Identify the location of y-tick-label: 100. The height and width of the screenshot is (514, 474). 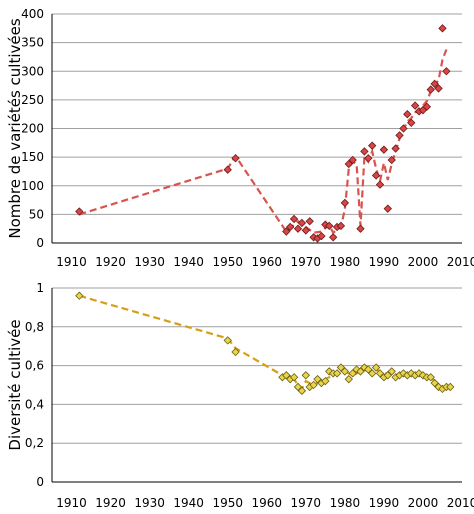
(32, 186).